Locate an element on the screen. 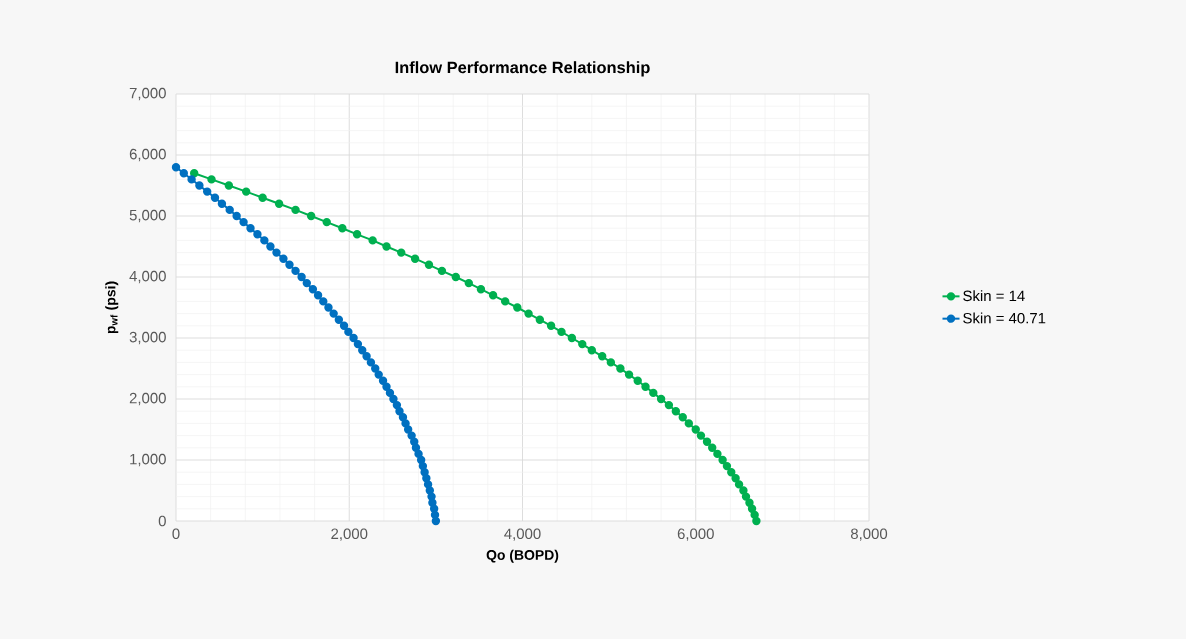 This screenshot has height=639, width=1186. y-tick-label: 5,000 is located at coordinates (147, 216).